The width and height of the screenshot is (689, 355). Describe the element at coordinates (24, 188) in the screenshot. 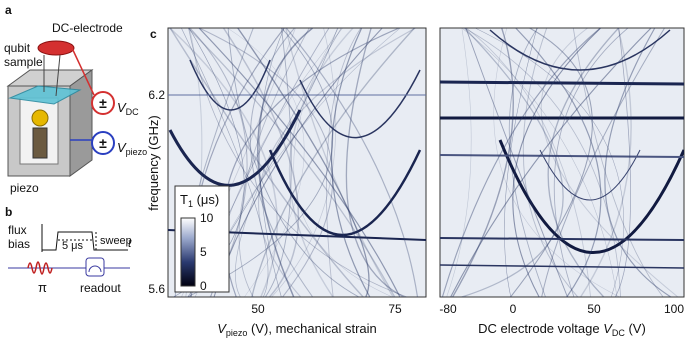

I see `label: piezo` at that location.